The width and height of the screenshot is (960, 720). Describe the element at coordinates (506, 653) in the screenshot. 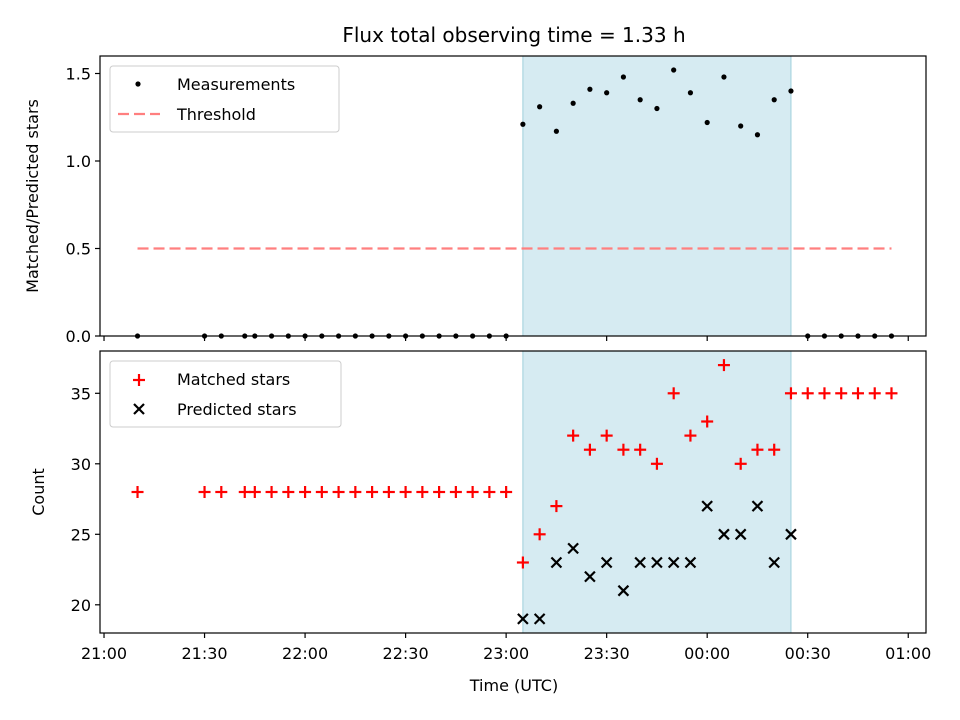

I see `x-tick-label: 23:00` at that location.